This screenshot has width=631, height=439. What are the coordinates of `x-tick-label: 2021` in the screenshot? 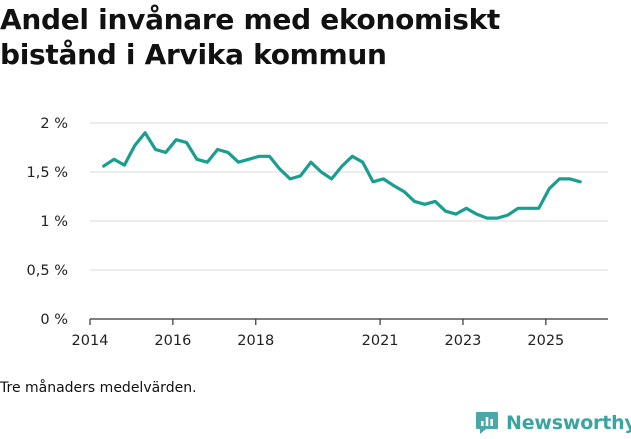 It's located at (380, 341).